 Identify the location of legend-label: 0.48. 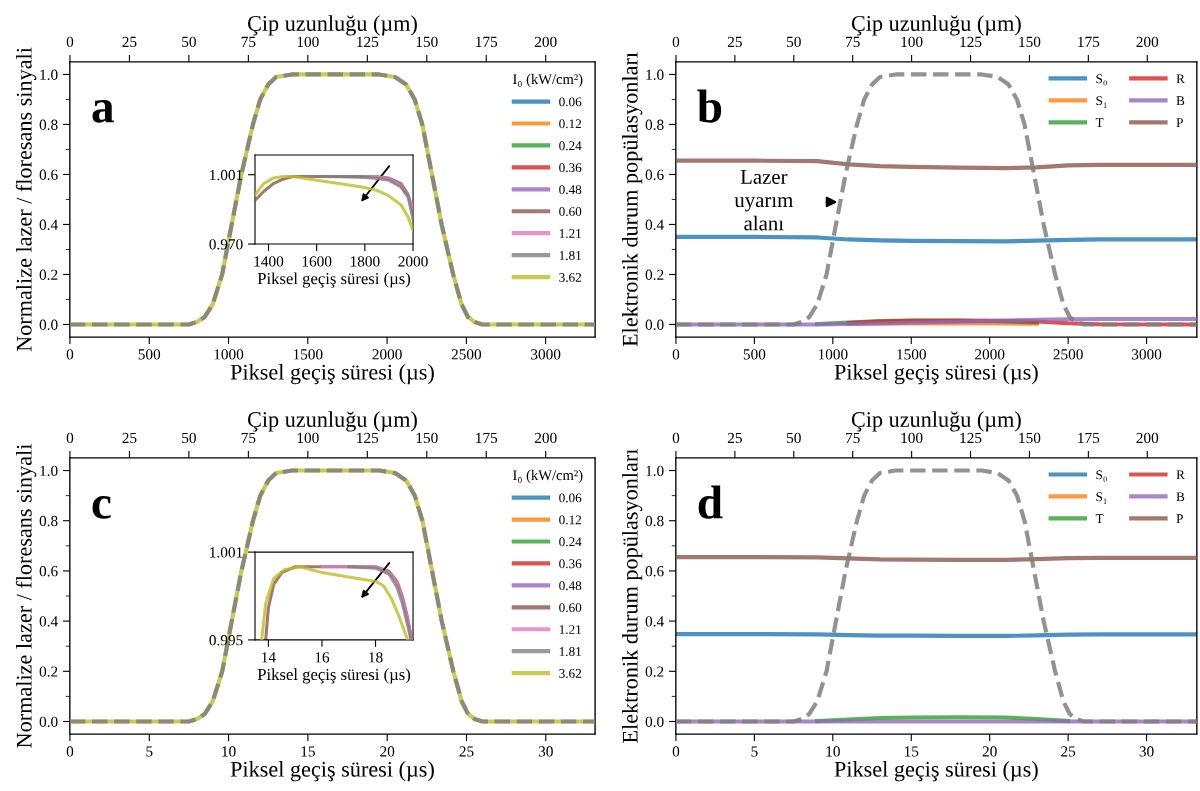
(570, 586).